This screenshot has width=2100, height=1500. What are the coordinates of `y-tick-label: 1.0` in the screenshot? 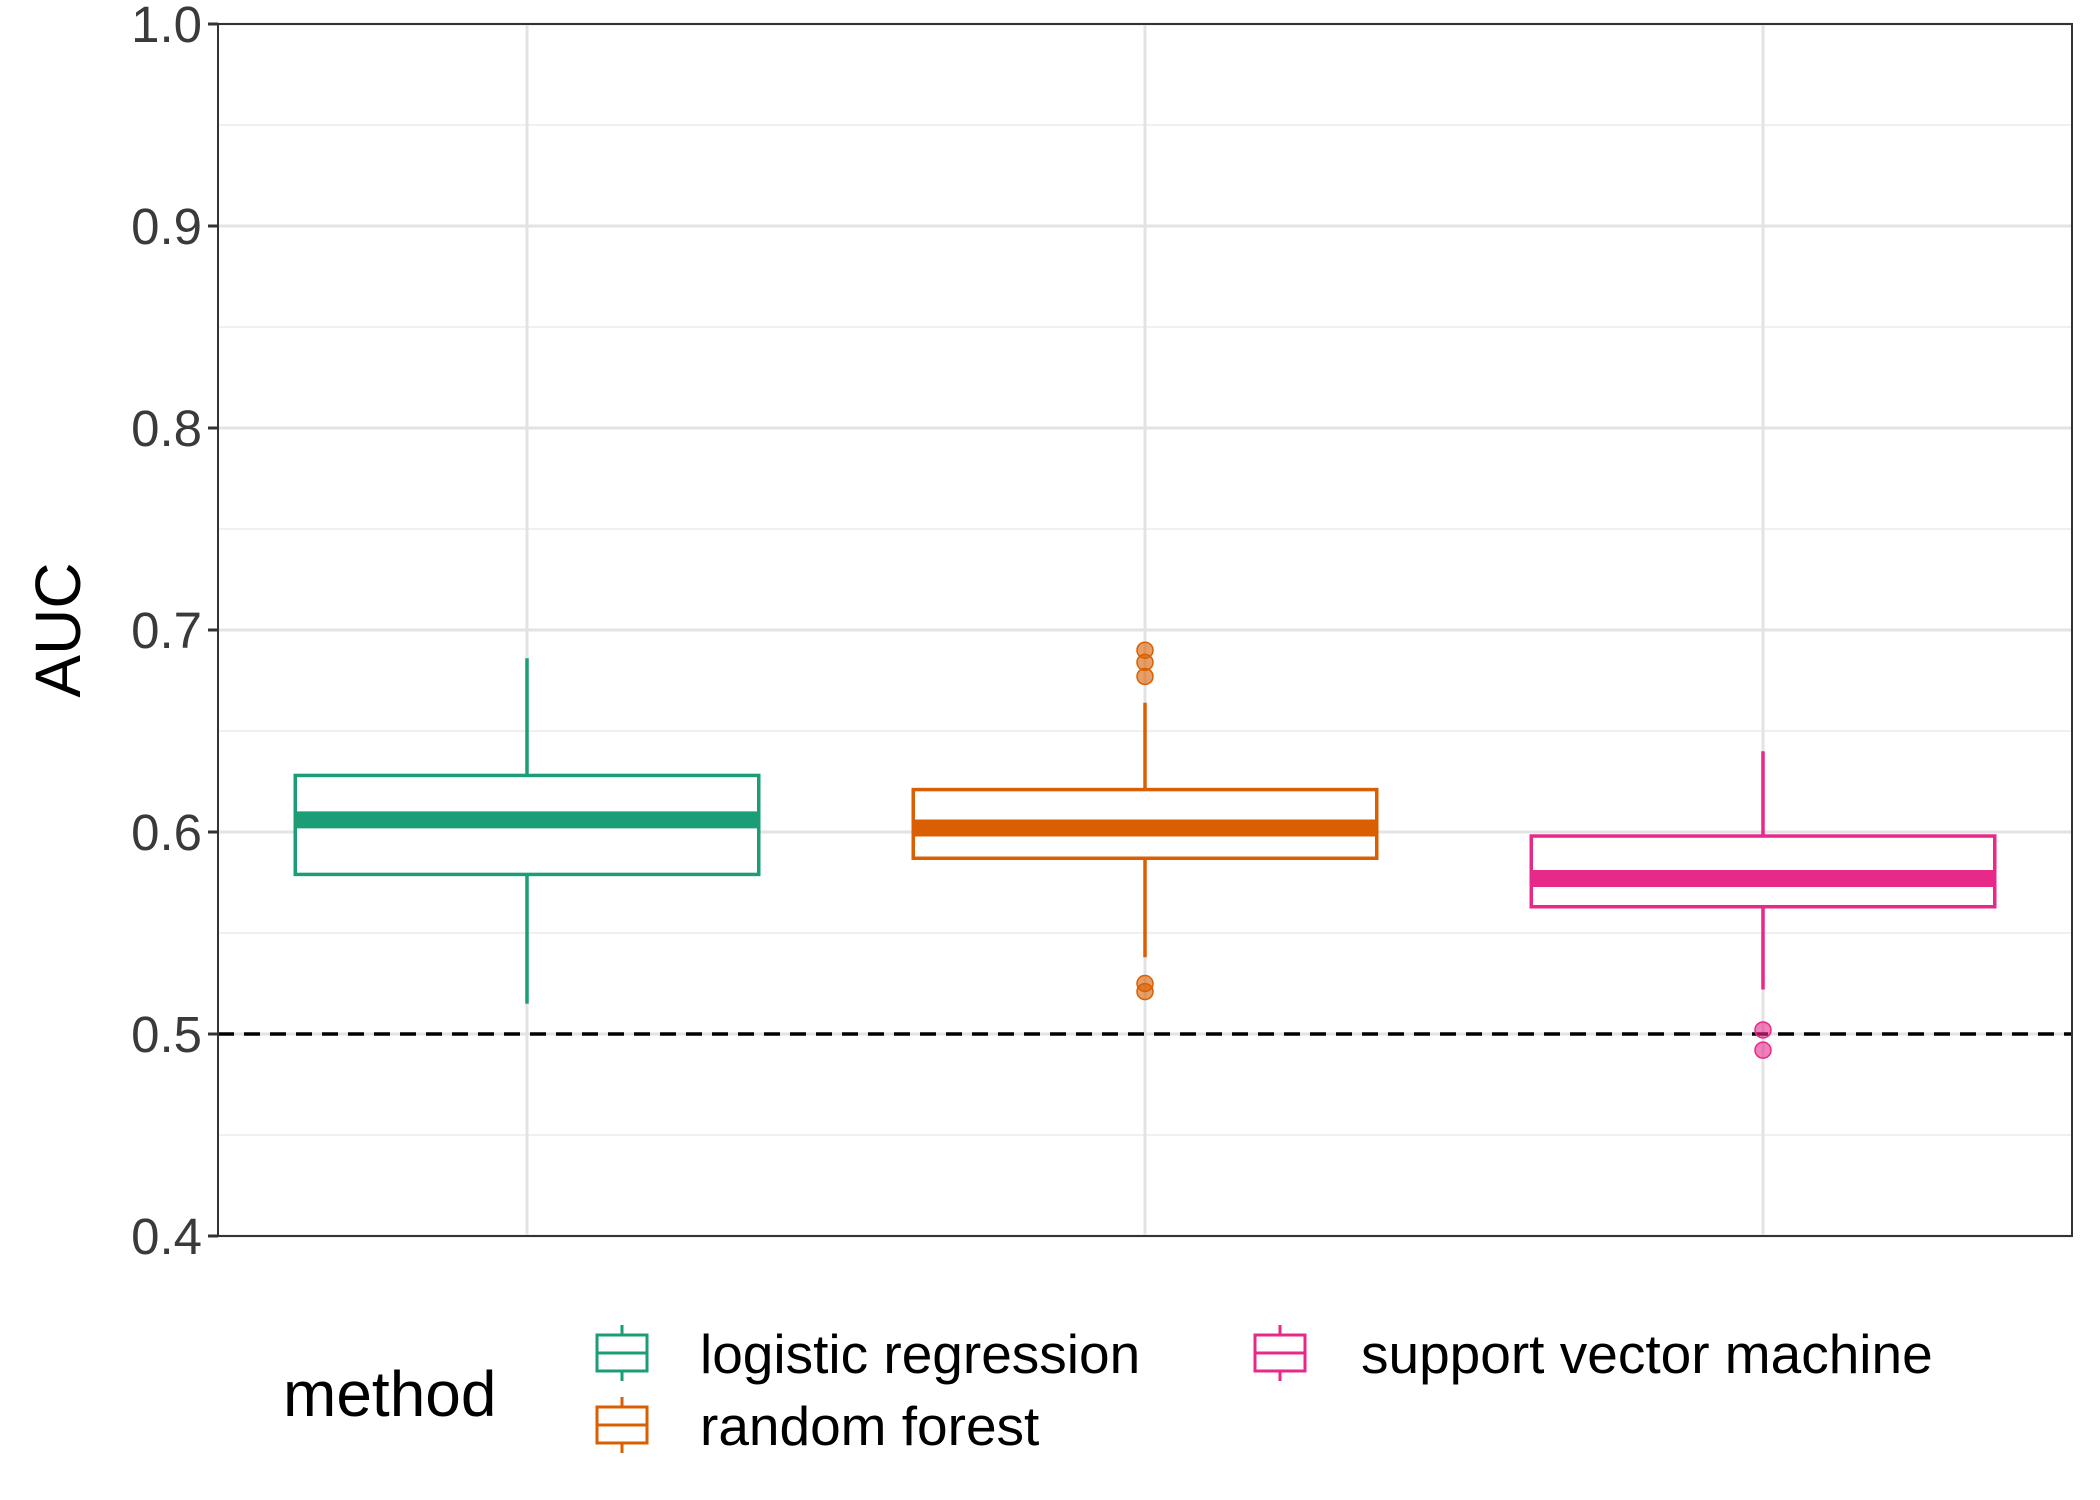 It's located at (166, 26).